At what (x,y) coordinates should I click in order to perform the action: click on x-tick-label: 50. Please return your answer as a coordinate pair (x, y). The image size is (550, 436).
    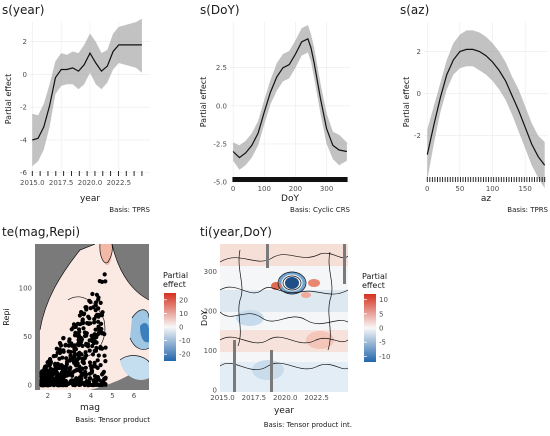
    Looking at the image, I should click on (459, 189).